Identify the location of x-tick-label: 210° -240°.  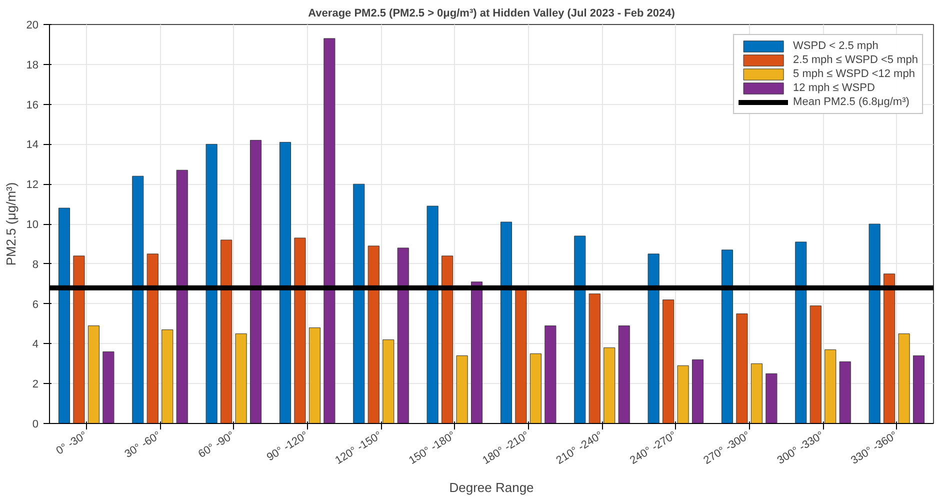
(580, 448).